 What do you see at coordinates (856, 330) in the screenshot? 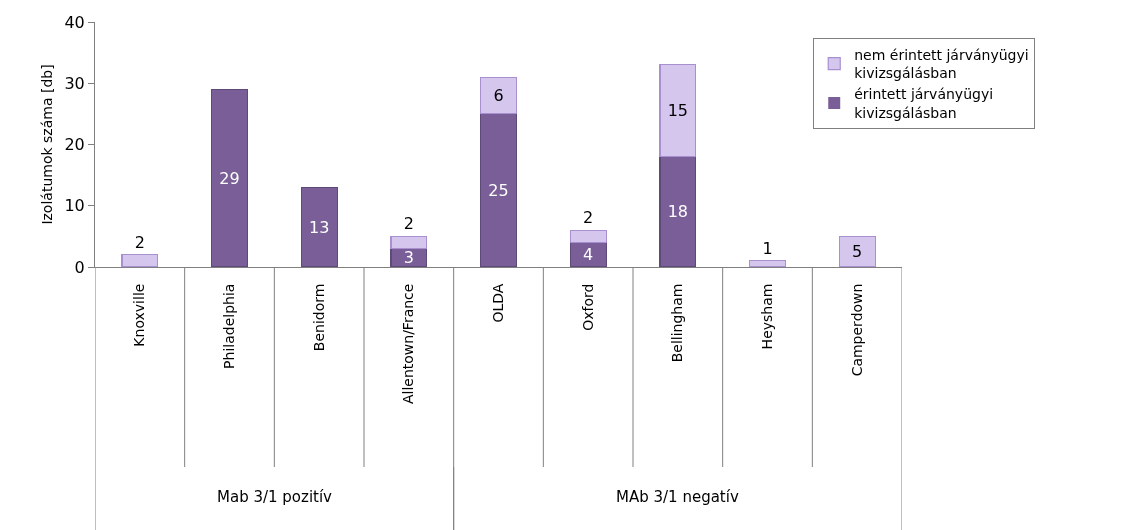
I see `x-tick-label: Camperdown` at bounding box center [856, 330].